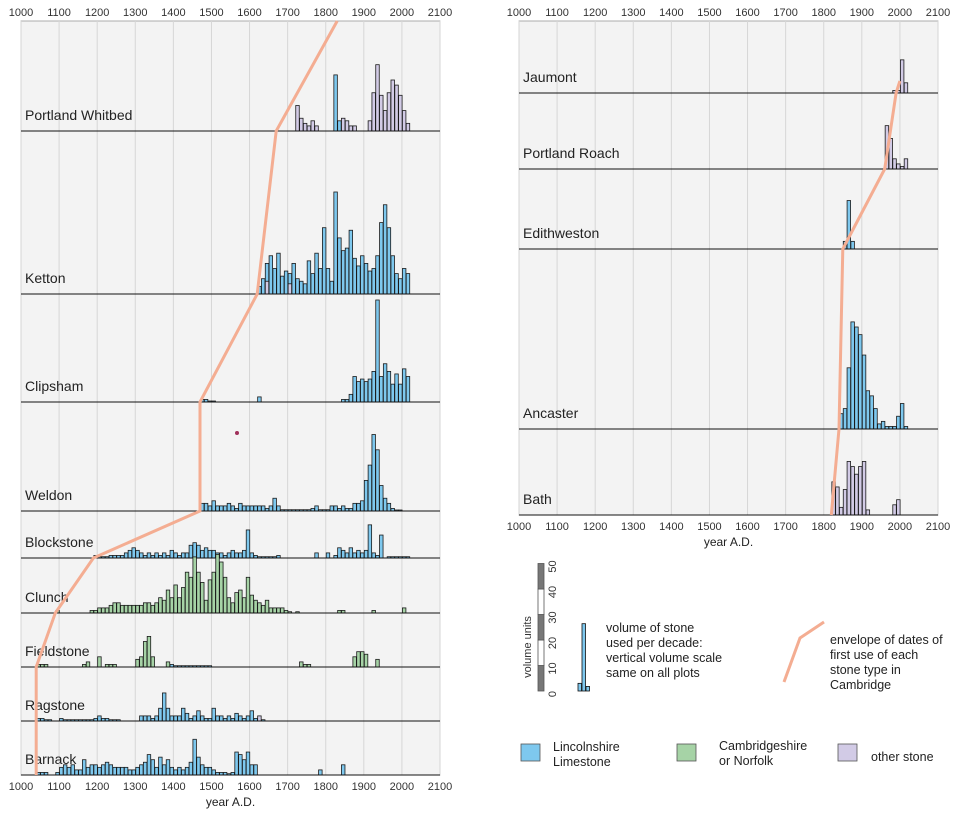 The width and height of the screenshot is (964, 826). Describe the element at coordinates (47, 597) in the screenshot. I see `row-label-clunch: Clunch` at that location.